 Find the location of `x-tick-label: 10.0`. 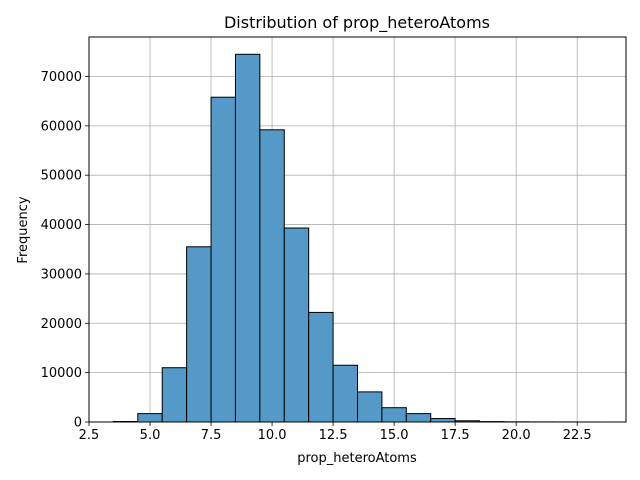

x-tick-label: 10.0 is located at coordinates (272, 435).